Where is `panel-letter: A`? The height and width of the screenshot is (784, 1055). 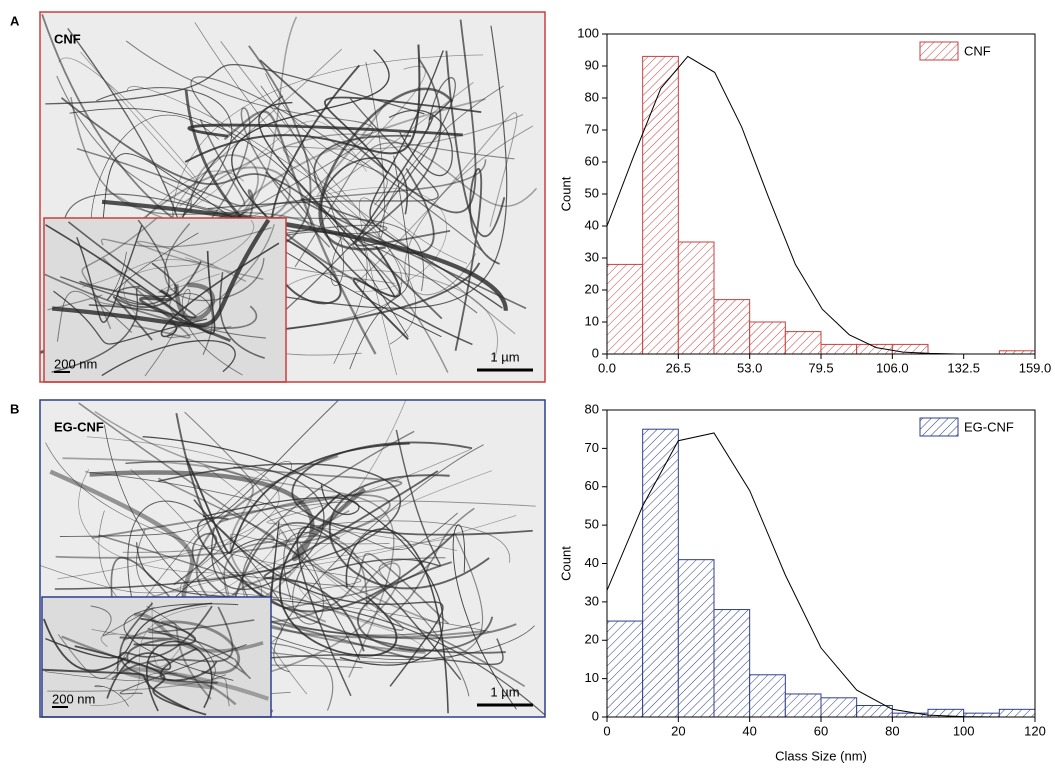
panel-letter: A is located at coordinates (15, 20).